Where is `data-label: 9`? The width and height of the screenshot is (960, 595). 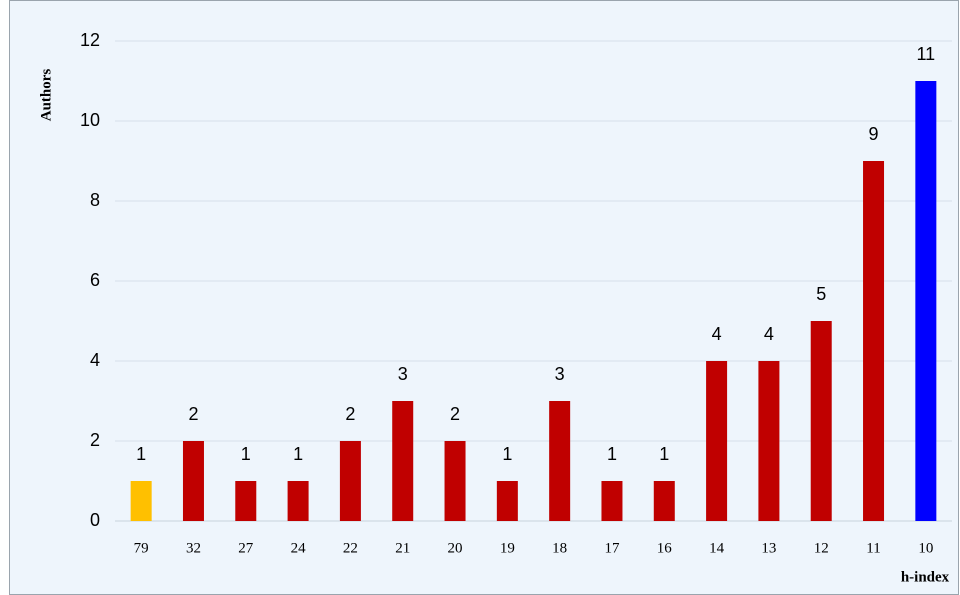
data-label: 9 is located at coordinates (874, 134).